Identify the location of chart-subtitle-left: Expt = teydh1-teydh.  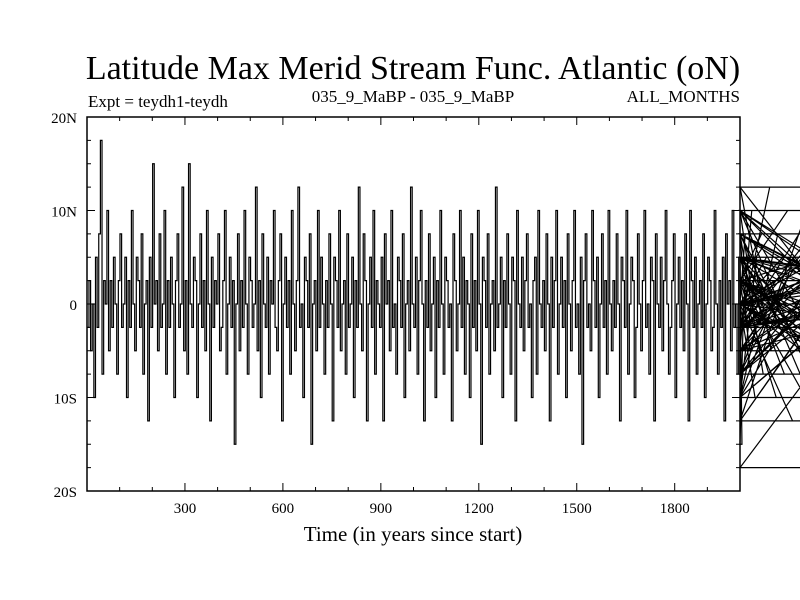
(158, 101).